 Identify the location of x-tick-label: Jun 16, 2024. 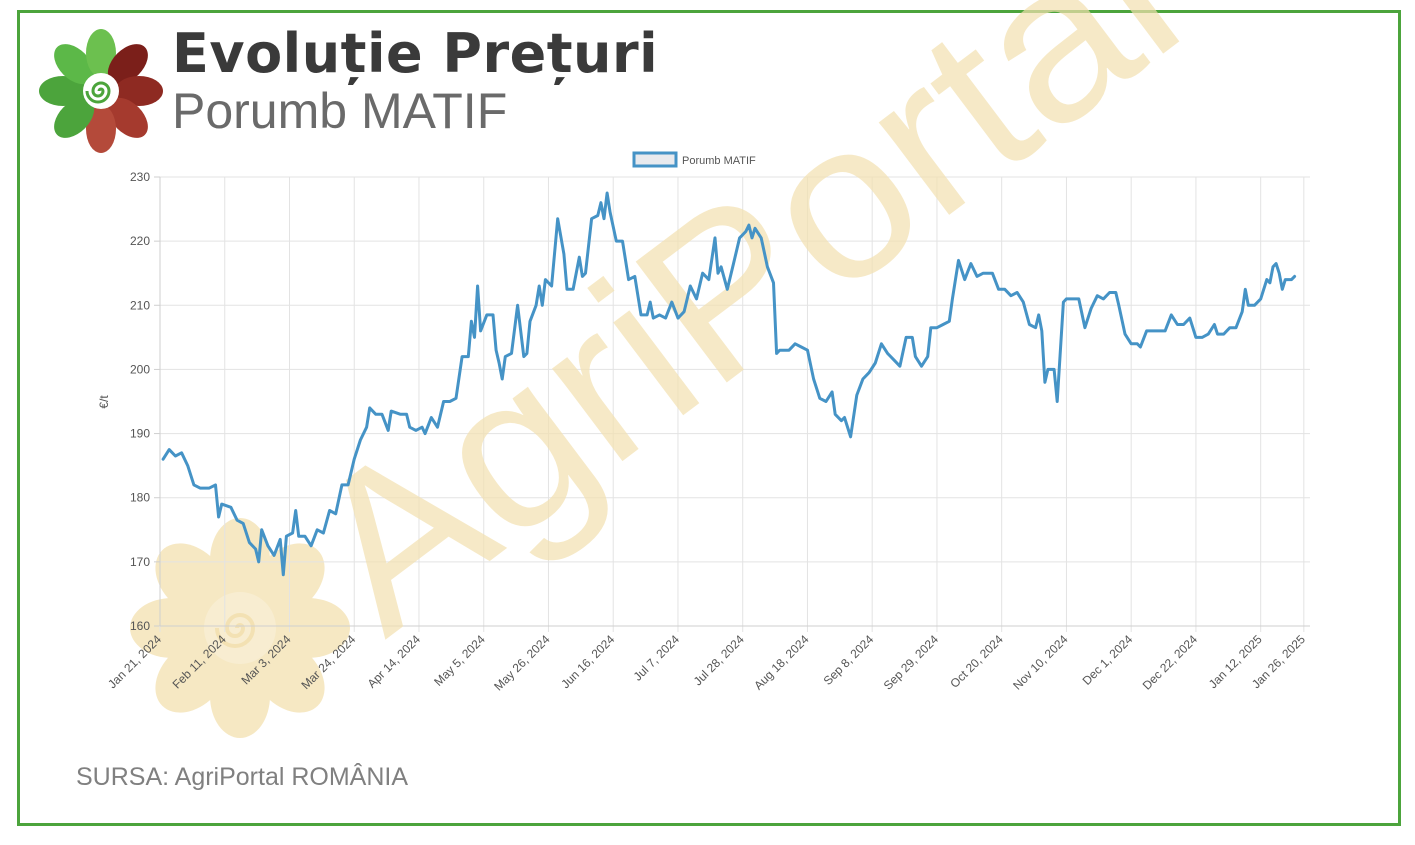
(587, 661).